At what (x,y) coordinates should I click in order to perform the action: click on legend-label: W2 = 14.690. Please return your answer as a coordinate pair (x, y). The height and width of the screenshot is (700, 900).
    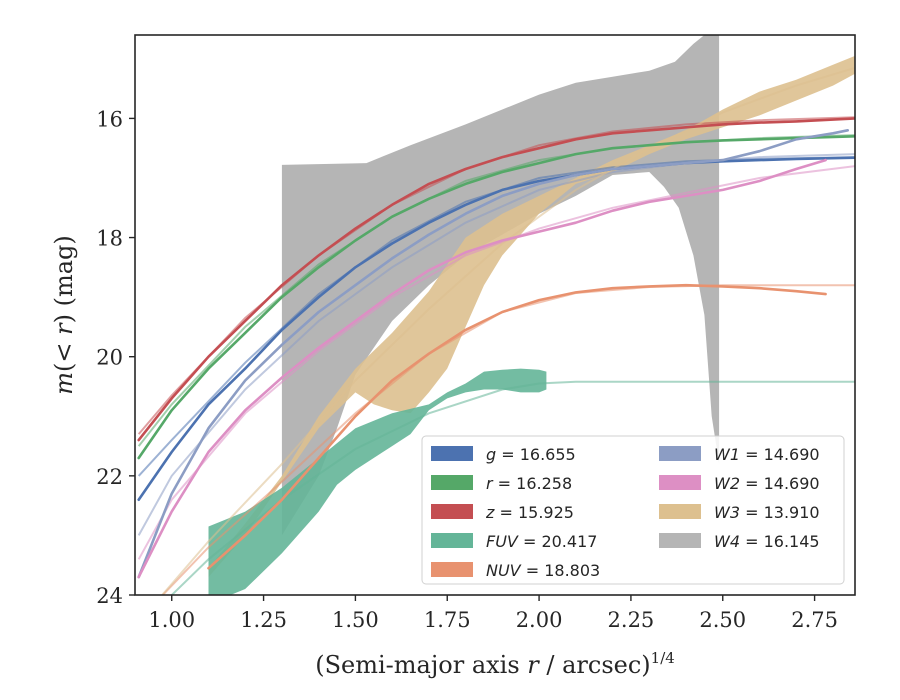
    Looking at the image, I should click on (767, 483).